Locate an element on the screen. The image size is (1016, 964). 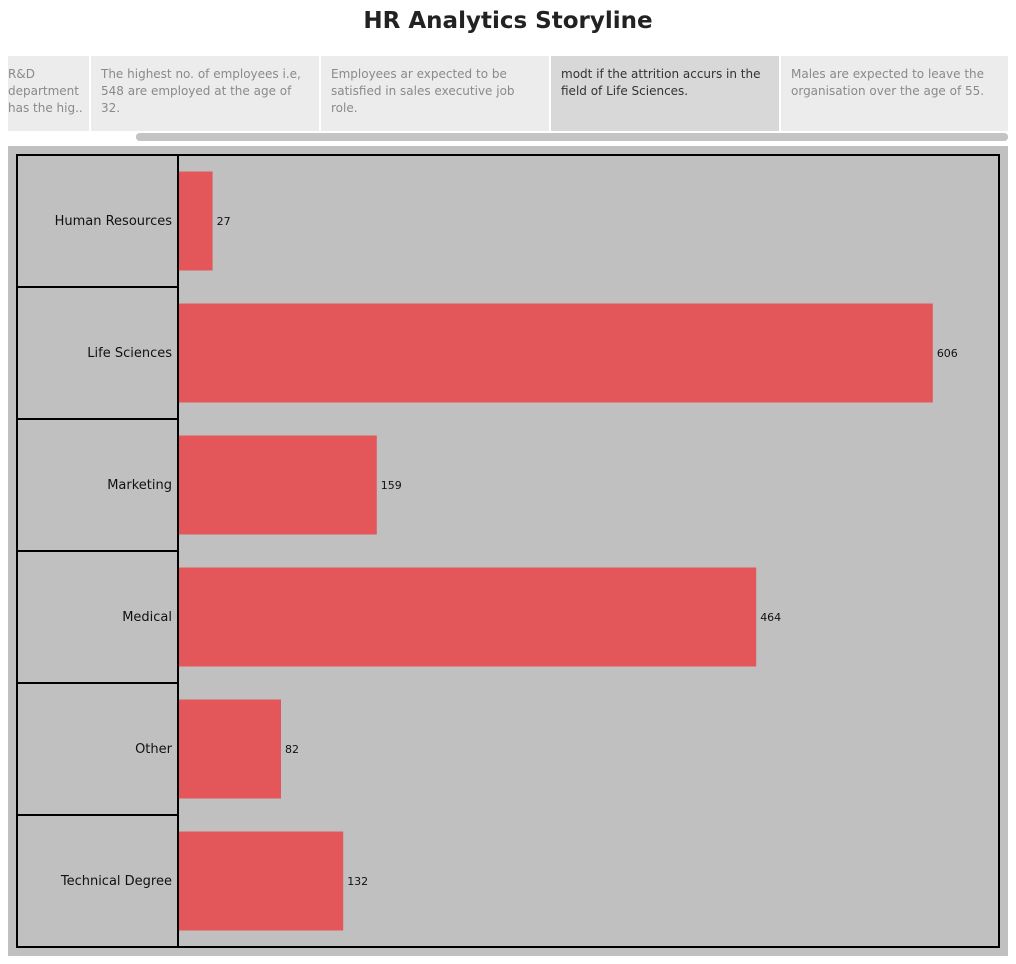
category-label: Marketing is located at coordinates (139, 485).